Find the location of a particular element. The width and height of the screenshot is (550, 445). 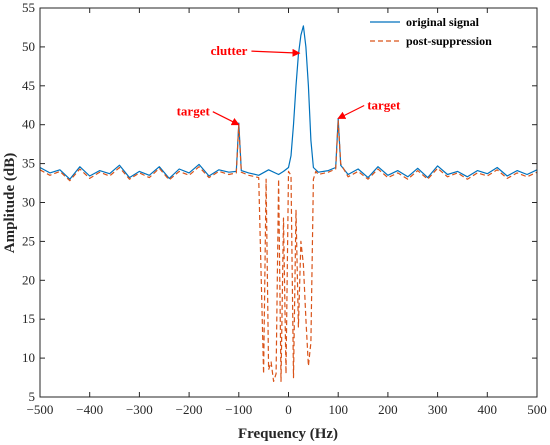

x-tick-label: 0 is located at coordinates (288, 409).